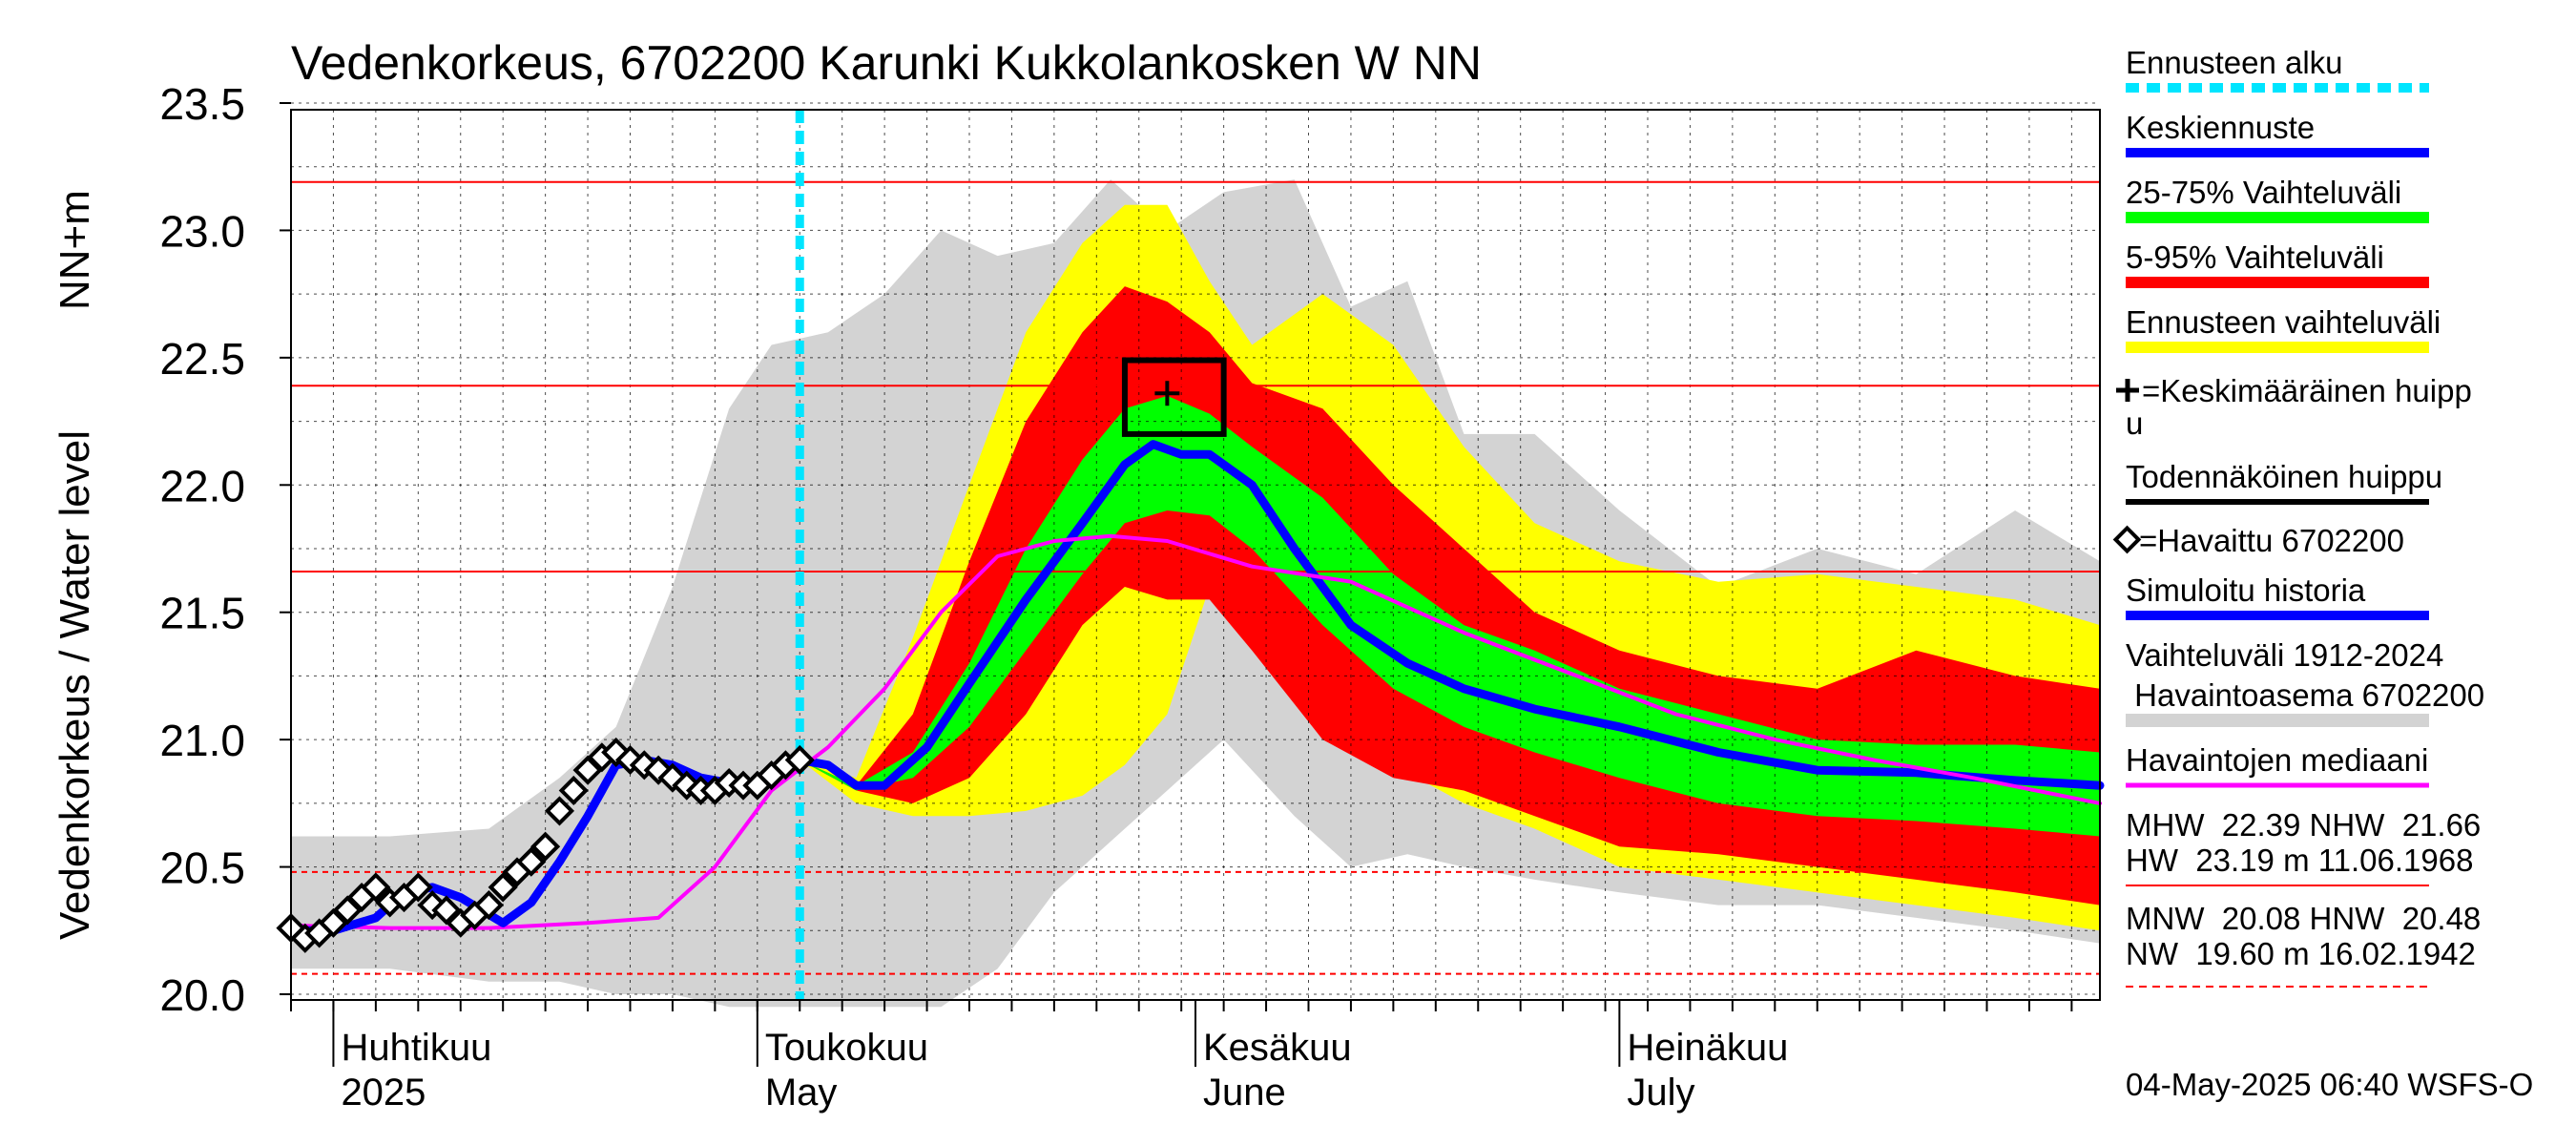  What do you see at coordinates (2303, 918) in the screenshot?
I see `stats-low-line1: MNW 20.08 HNW 20.48` at bounding box center [2303, 918].